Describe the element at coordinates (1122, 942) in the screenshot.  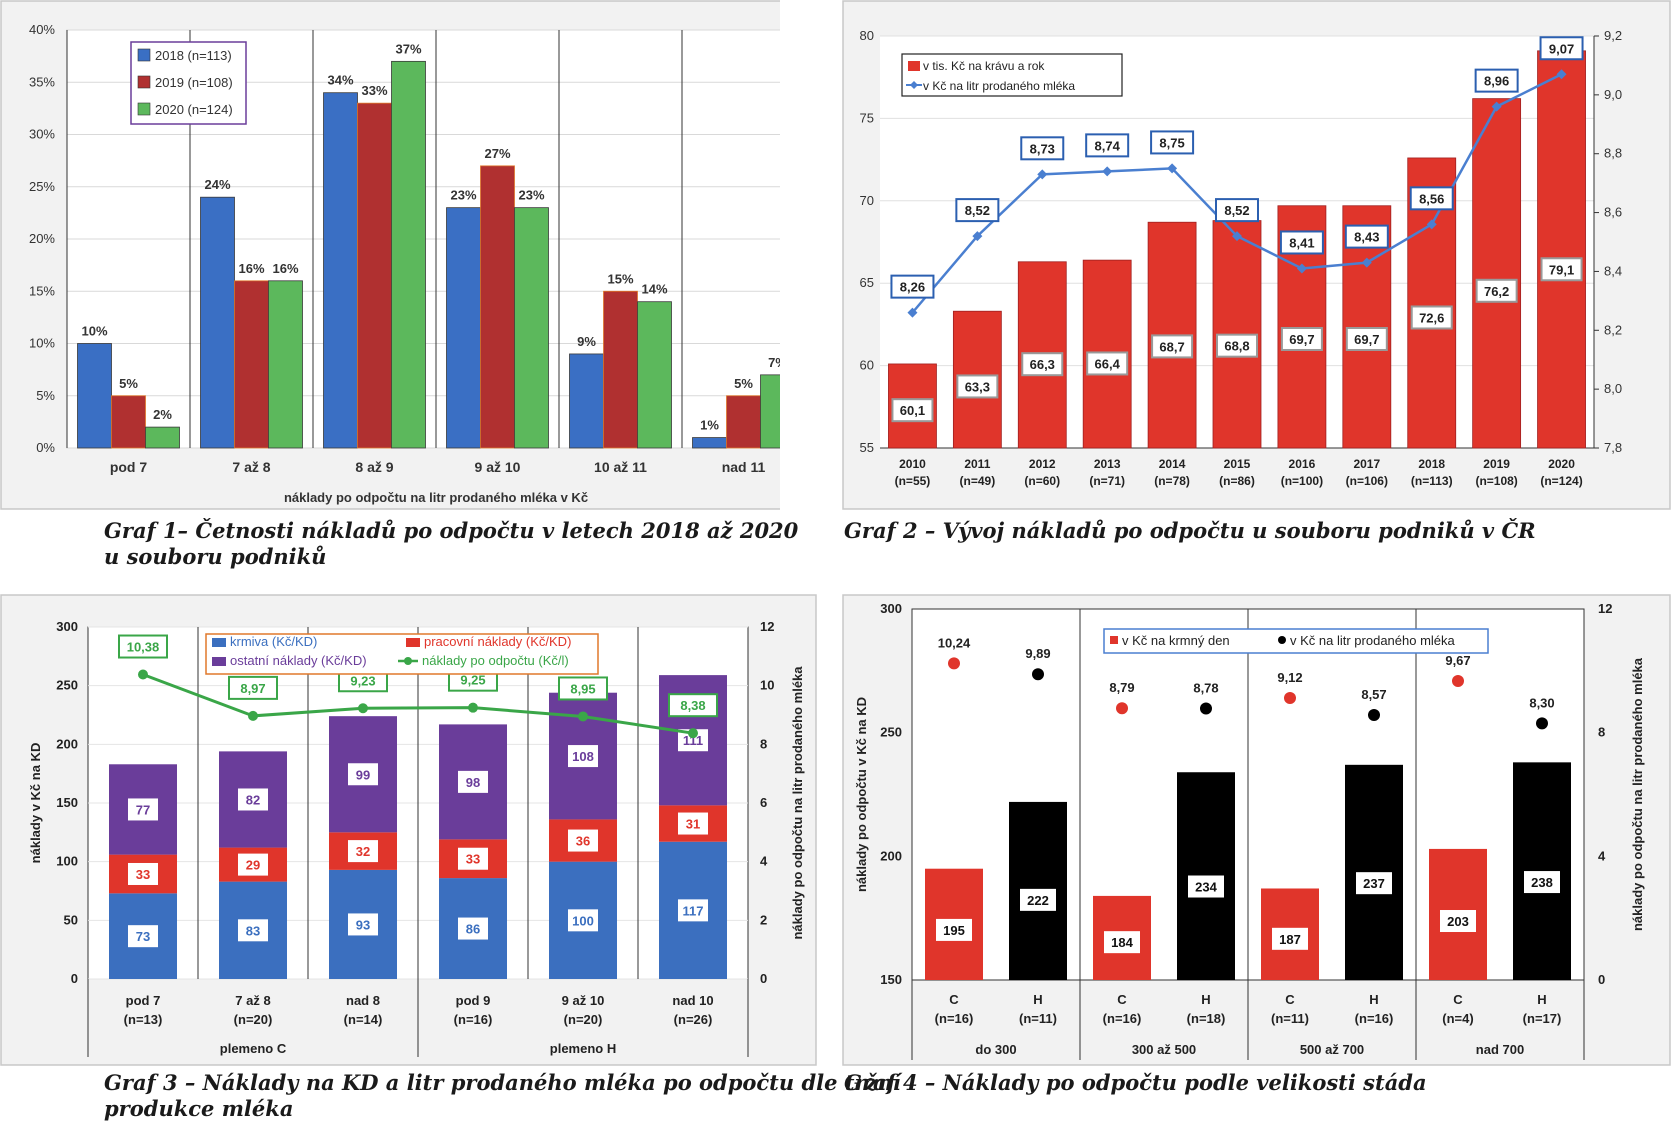
I see `graf4-bar-label: 184` at that location.